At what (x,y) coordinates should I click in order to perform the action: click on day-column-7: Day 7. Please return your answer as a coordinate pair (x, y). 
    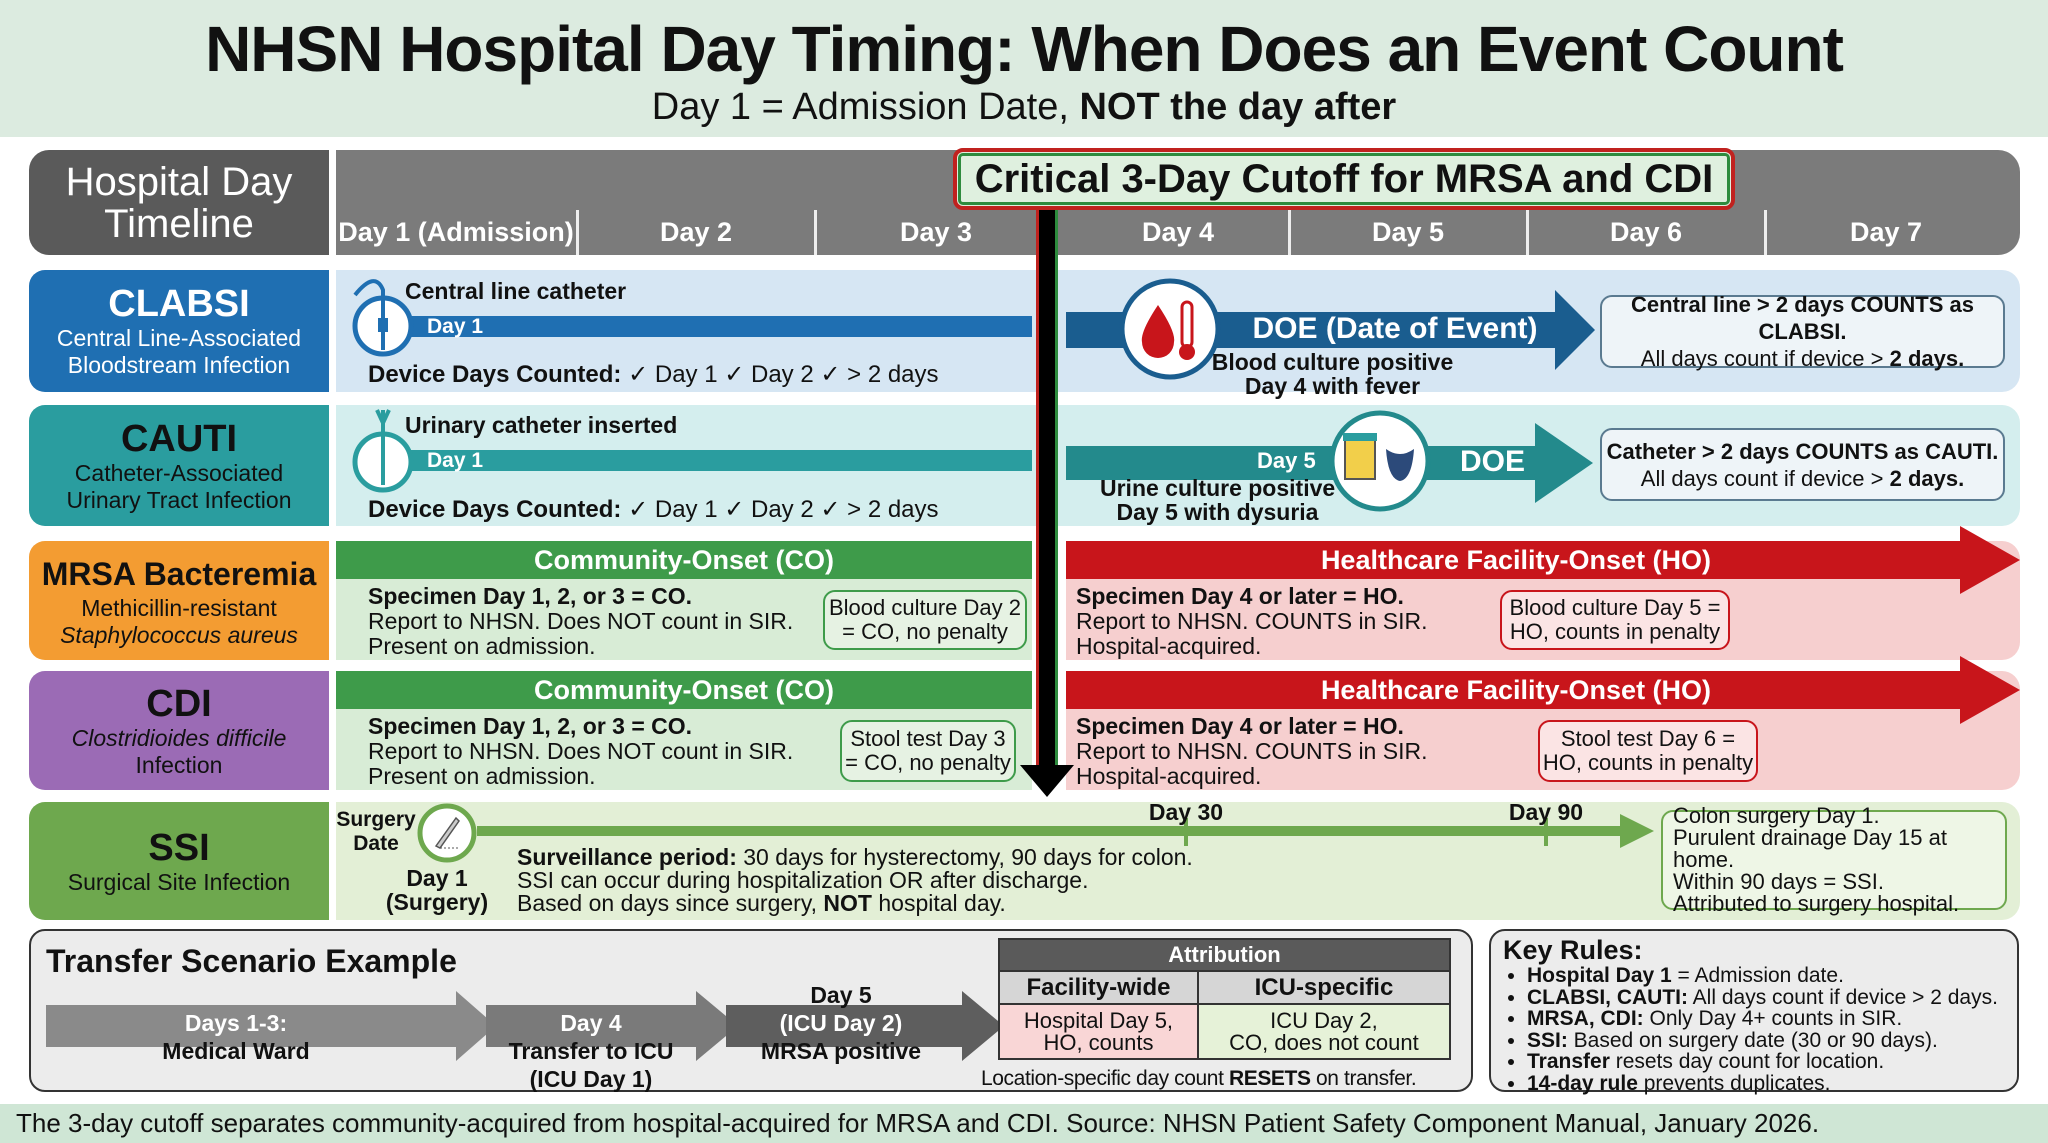
    Looking at the image, I should click on (1886, 232).